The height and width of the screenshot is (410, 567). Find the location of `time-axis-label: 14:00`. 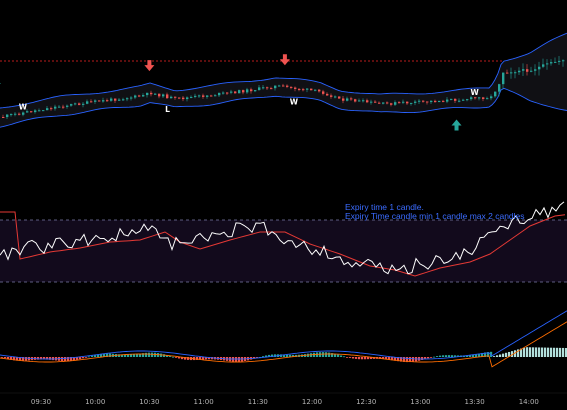

time-axis-label: 14:00 is located at coordinates (529, 402).